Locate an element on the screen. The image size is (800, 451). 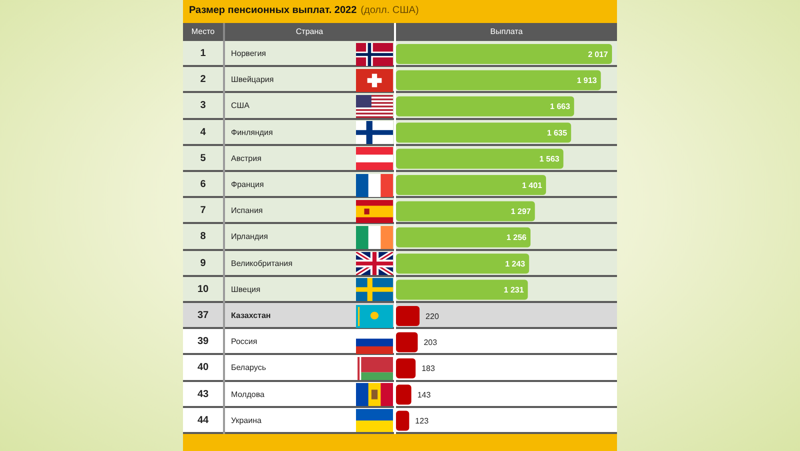
y-tick-label: Молдова is located at coordinates (247, 394).